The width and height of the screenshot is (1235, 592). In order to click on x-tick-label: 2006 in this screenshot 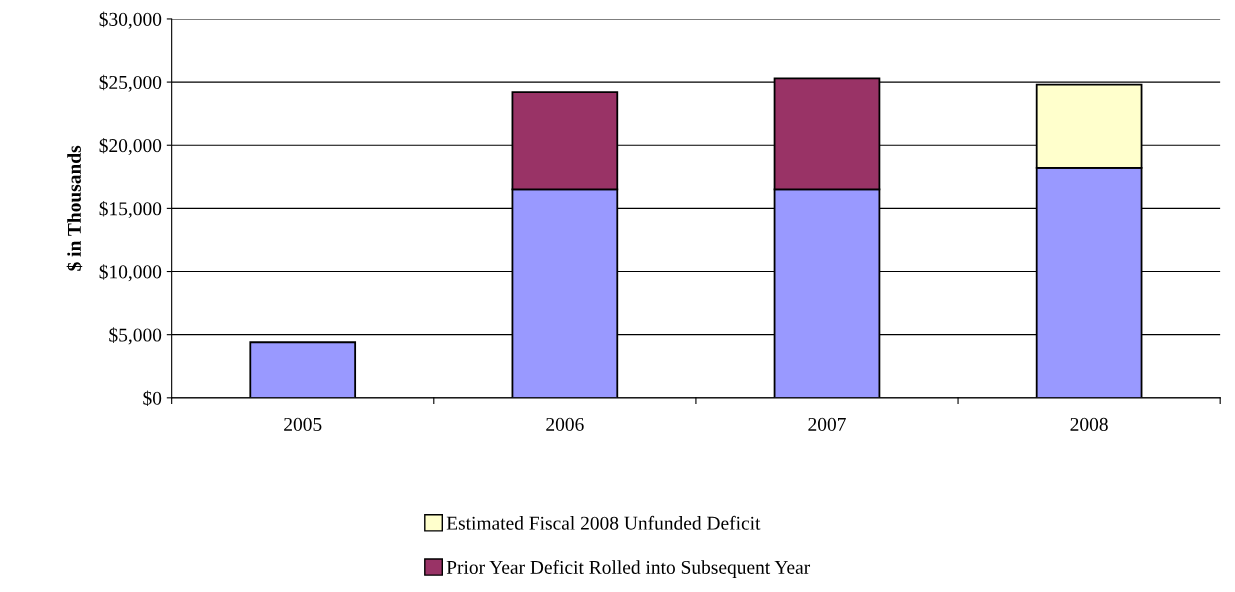, I will do `click(565, 424)`.